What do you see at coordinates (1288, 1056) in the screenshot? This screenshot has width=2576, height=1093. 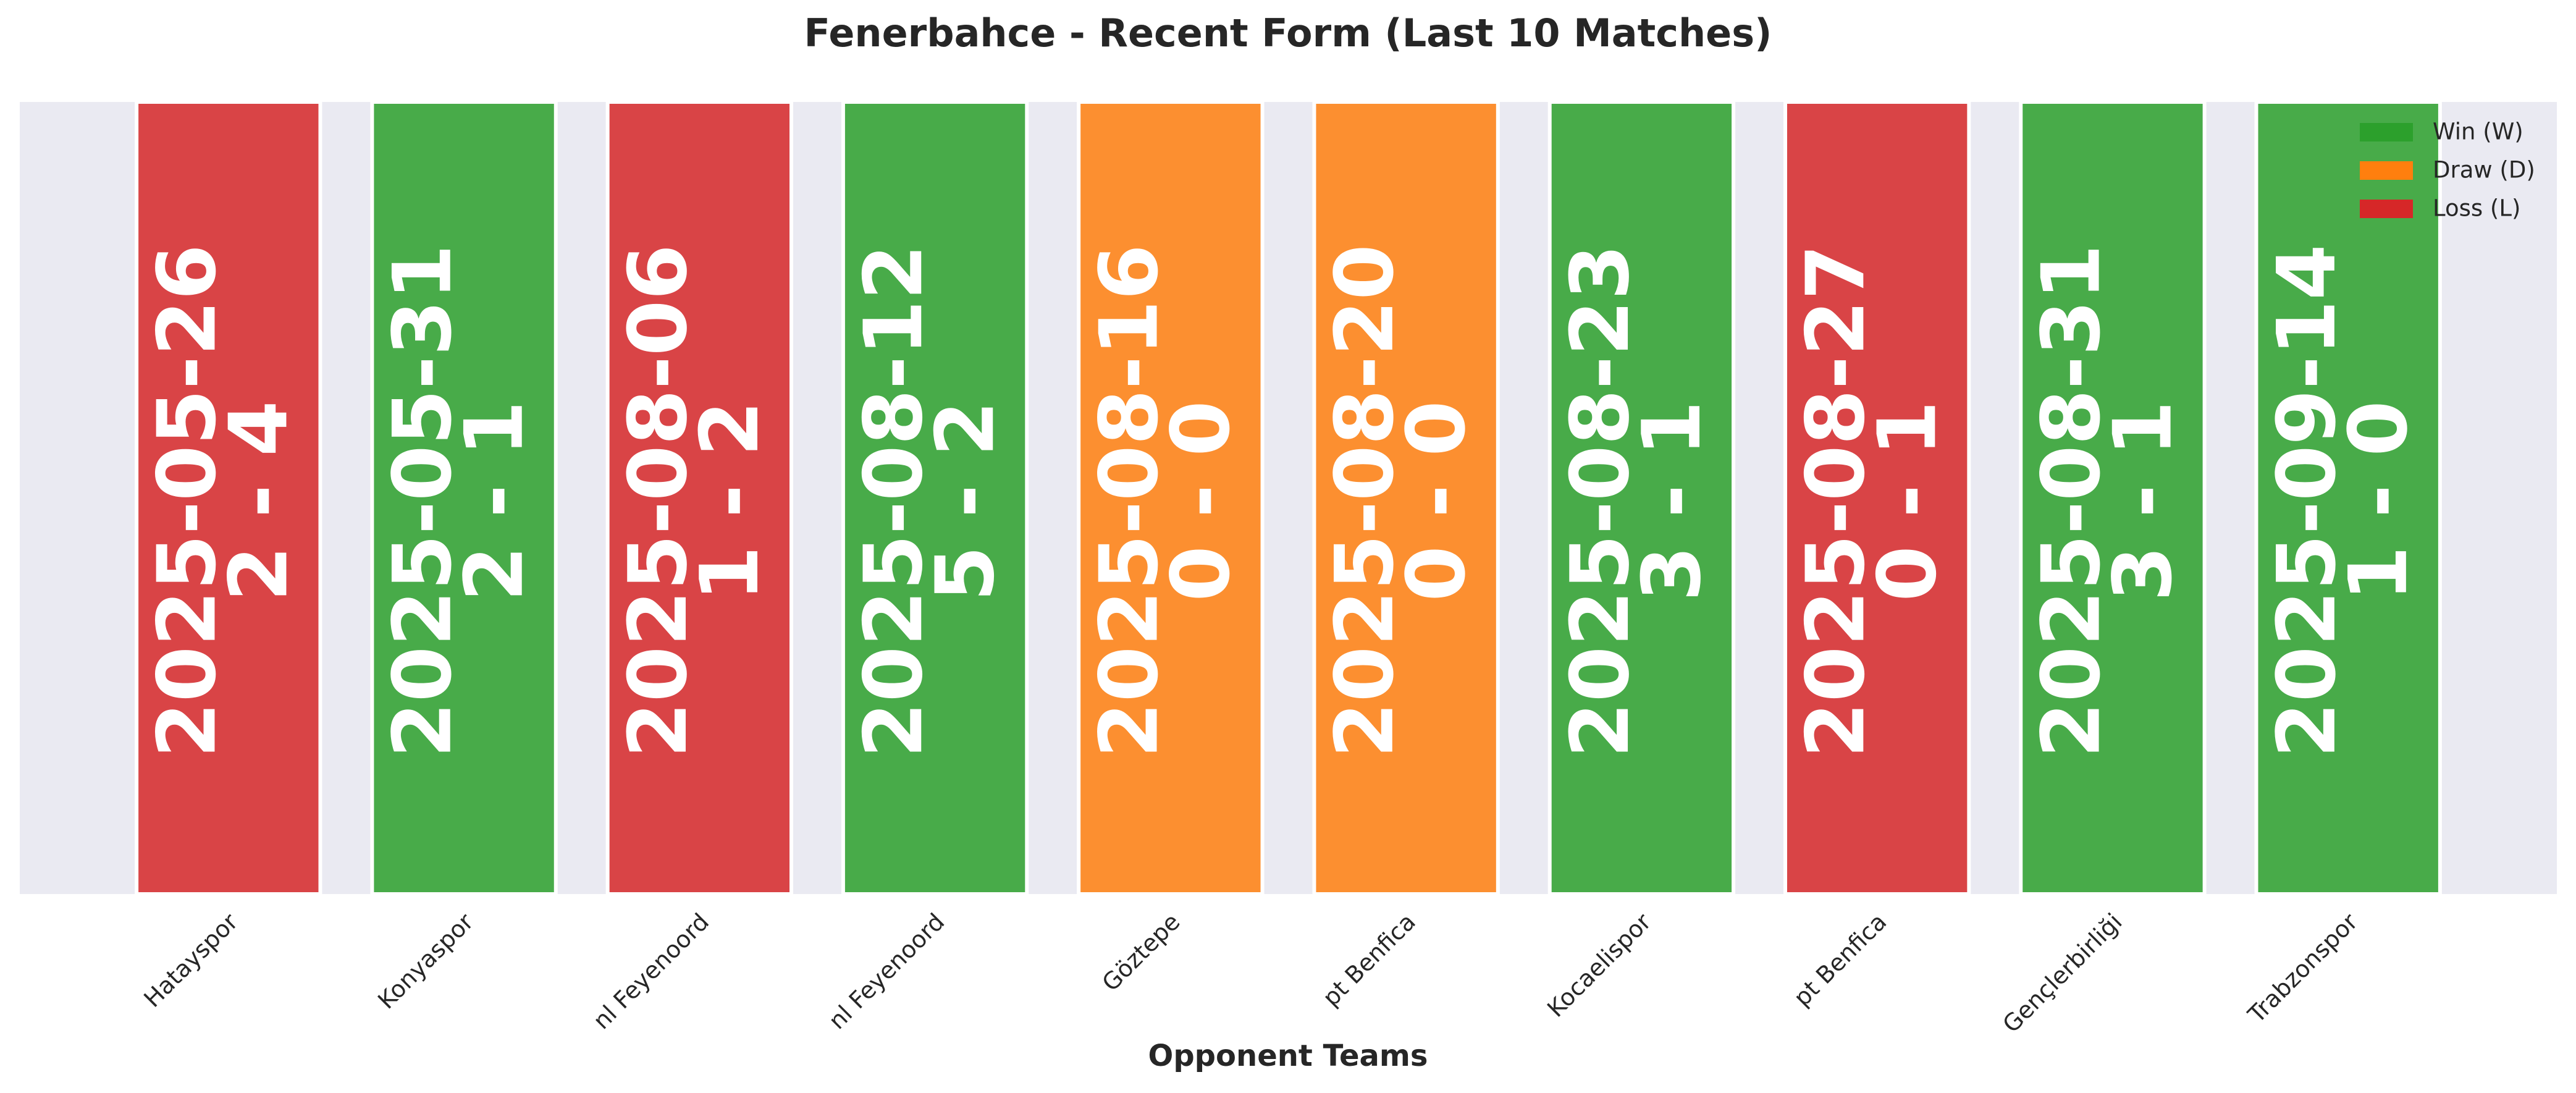 I see `x-axis-label: Opponent Teams` at bounding box center [1288, 1056].